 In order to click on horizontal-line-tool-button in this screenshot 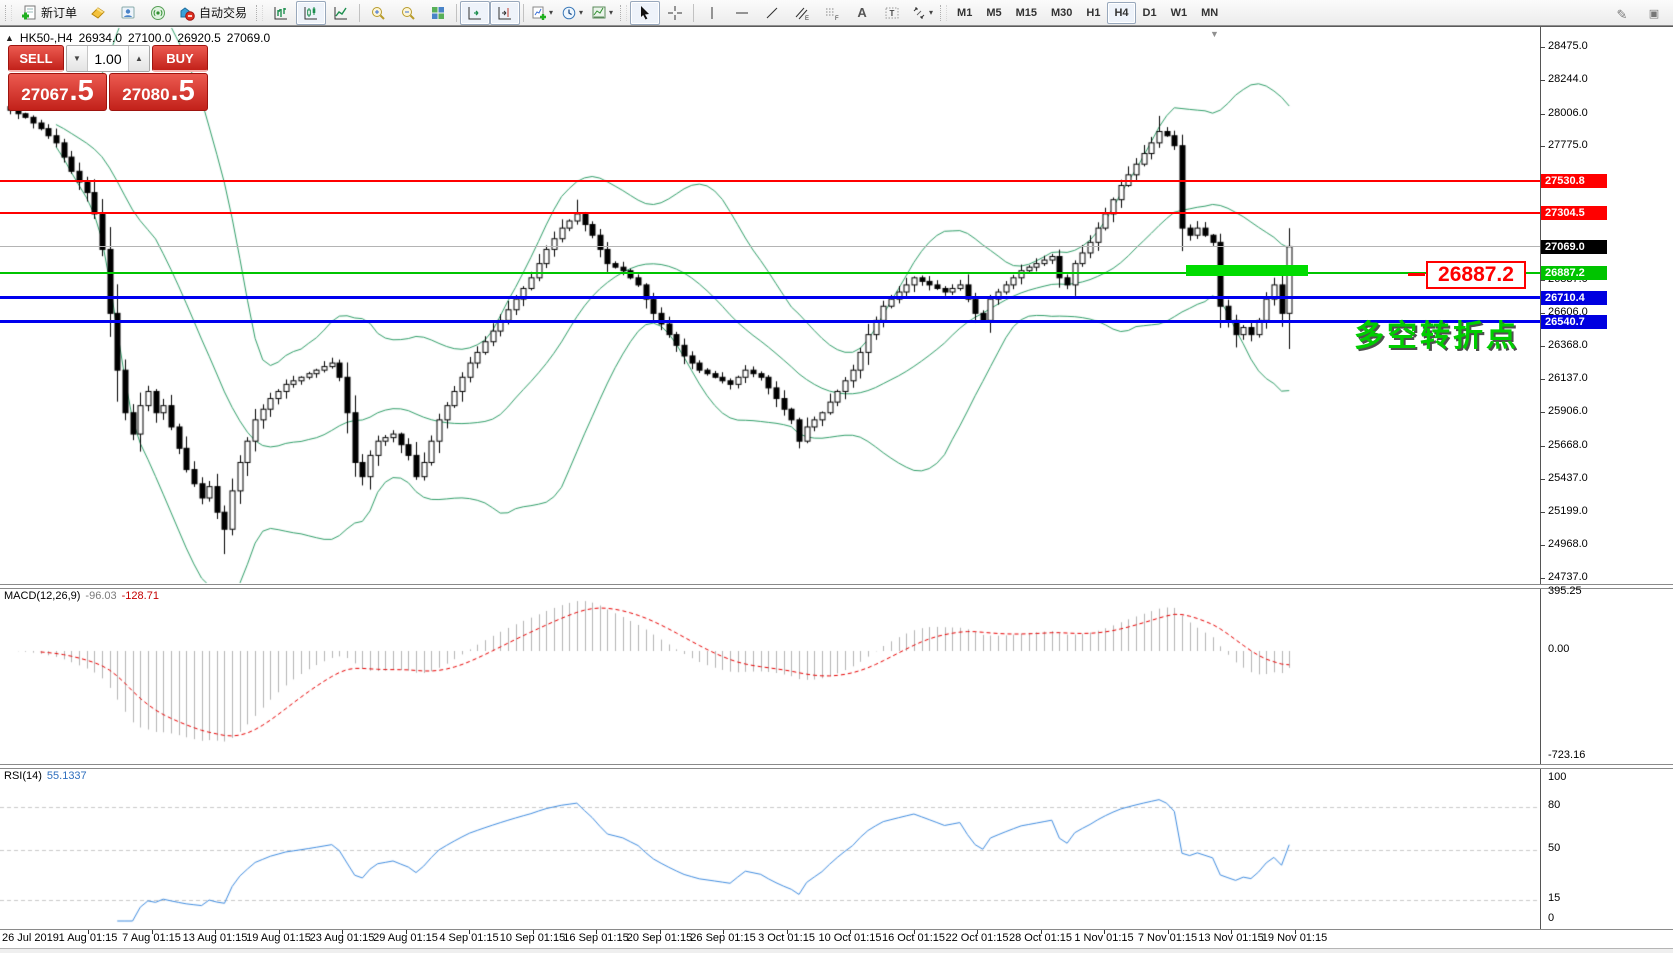, I will do `click(742, 13)`.